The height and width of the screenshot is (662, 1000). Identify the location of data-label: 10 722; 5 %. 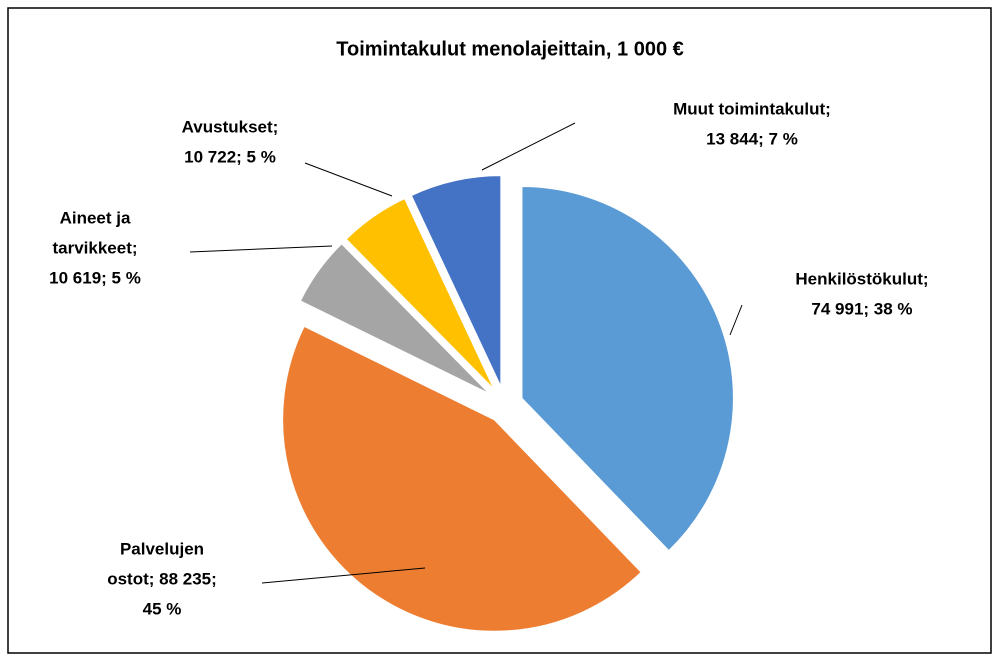
(230, 156).